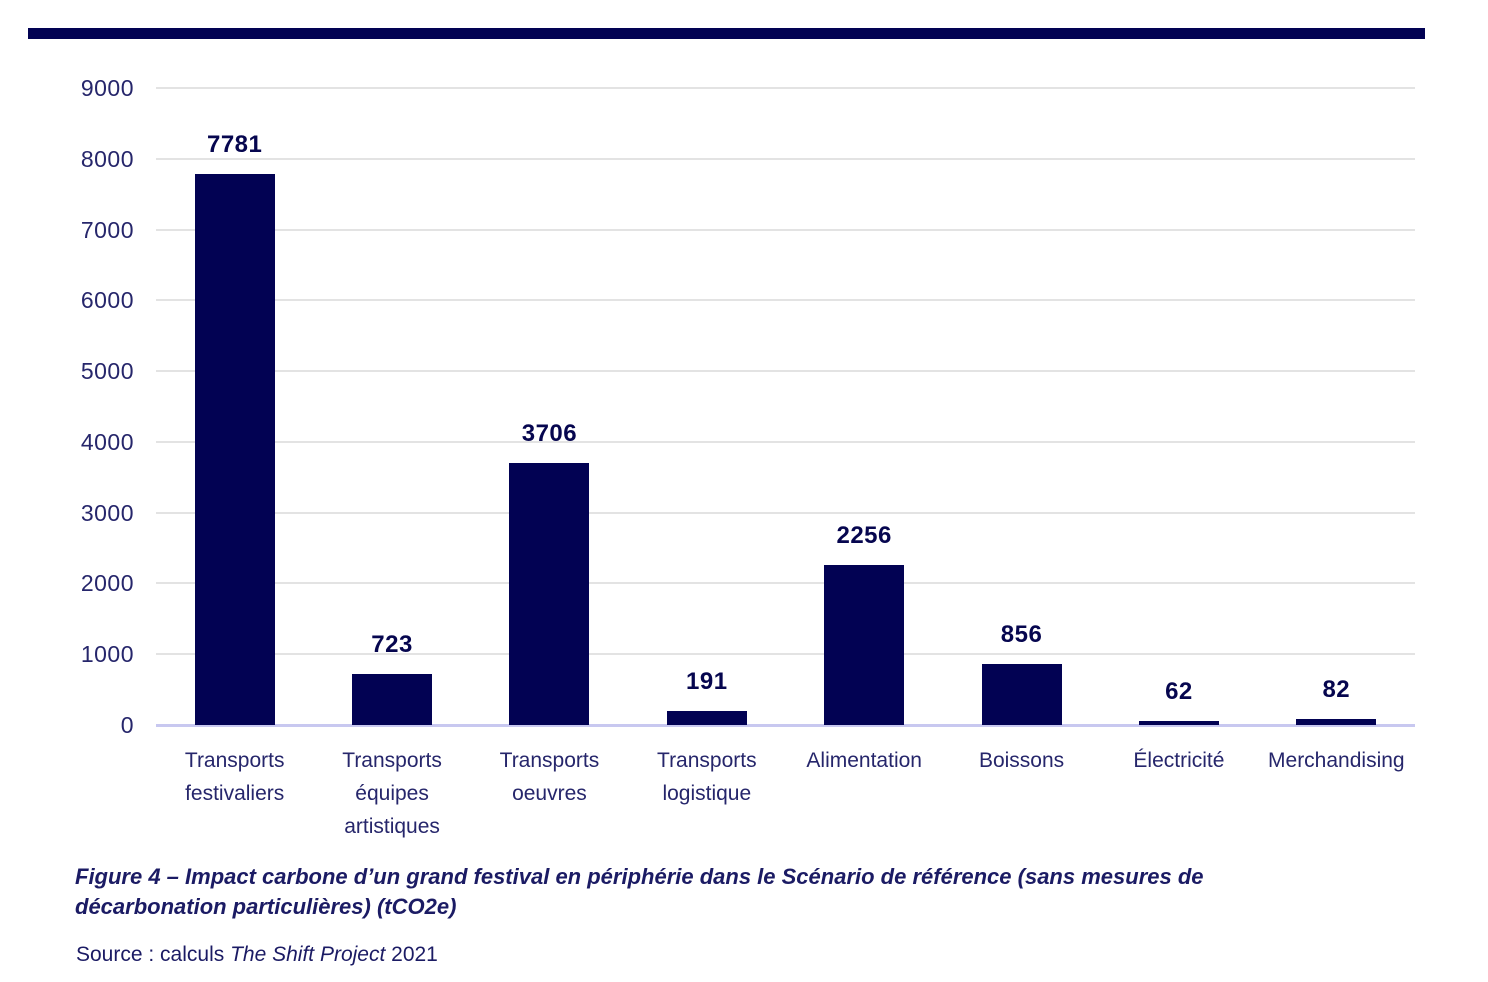  What do you see at coordinates (308, 954) in the screenshot?
I see `source-publisher: The Shift Project` at bounding box center [308, 954].